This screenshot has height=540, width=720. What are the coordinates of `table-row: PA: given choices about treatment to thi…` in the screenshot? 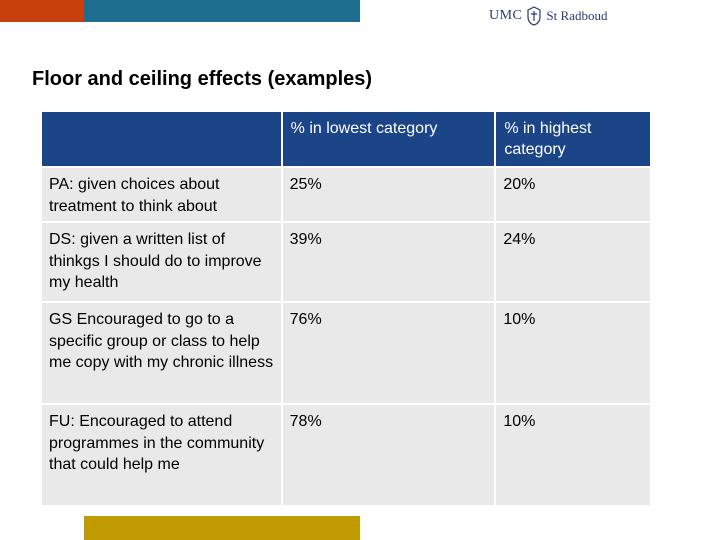 It's located at (346, 195).